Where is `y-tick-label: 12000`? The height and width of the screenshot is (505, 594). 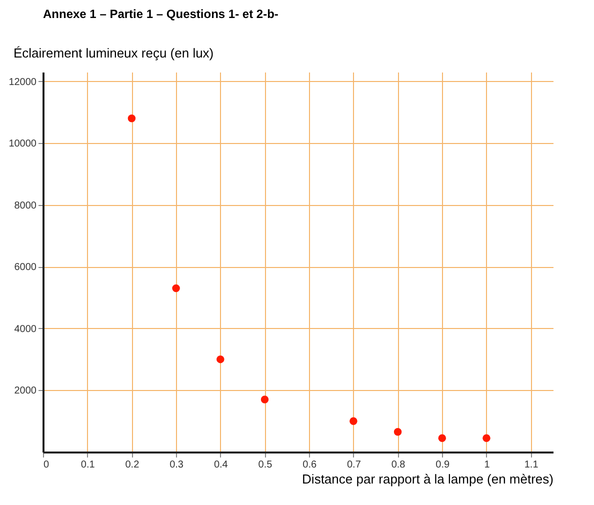 y-tick-label: 12000 is located at coordinates (22, 82).